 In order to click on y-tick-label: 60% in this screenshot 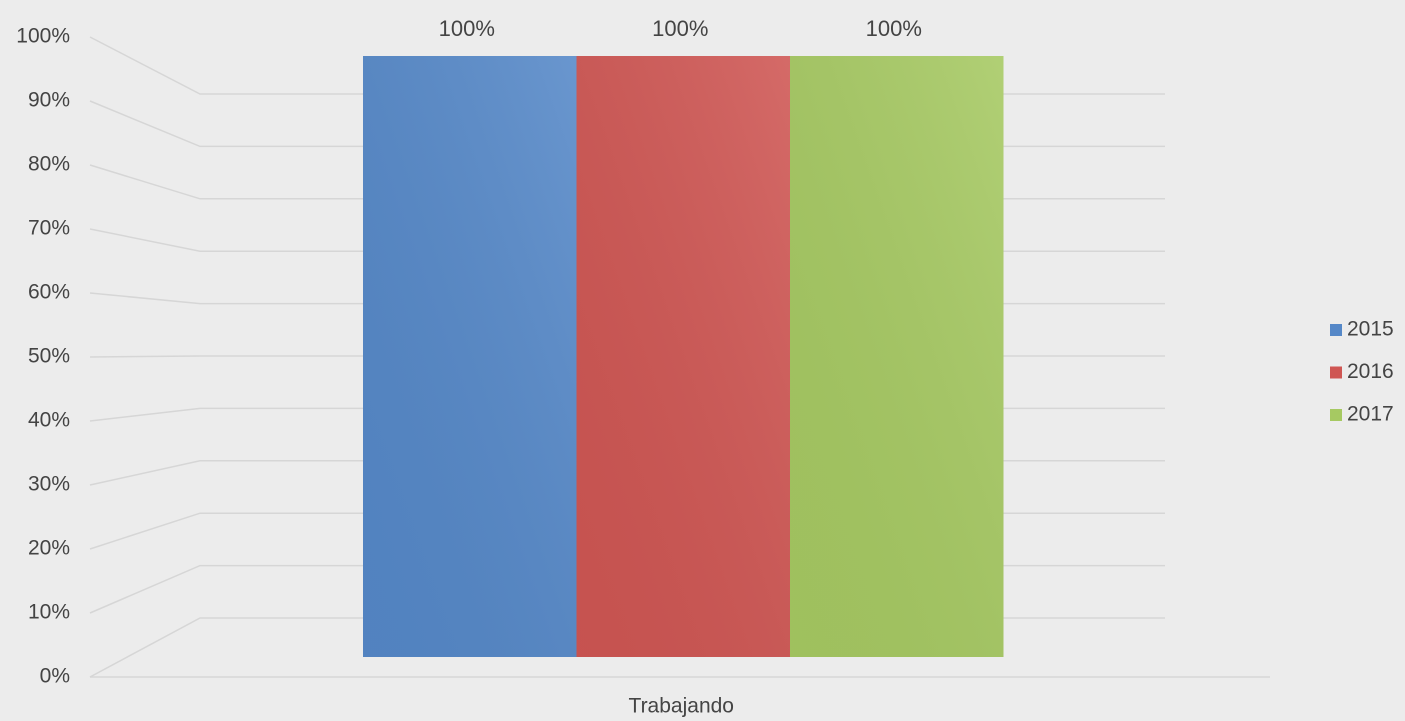, I will do `click(49, 292)`.